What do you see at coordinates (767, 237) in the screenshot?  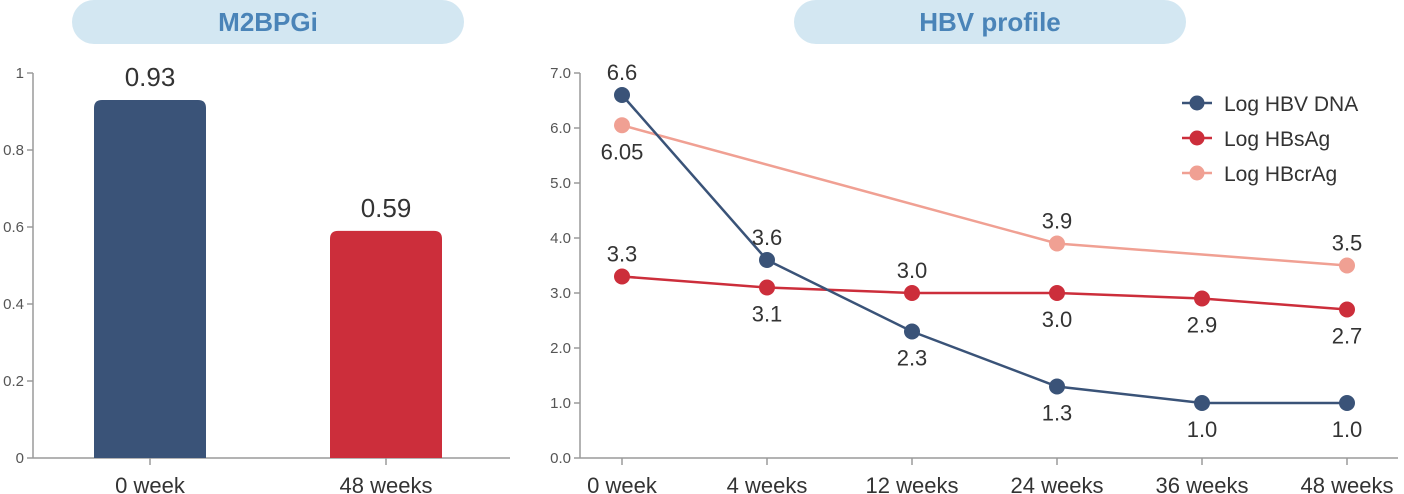 I see `series-1-data-label: 3.6` at bounding box center [767, 237].